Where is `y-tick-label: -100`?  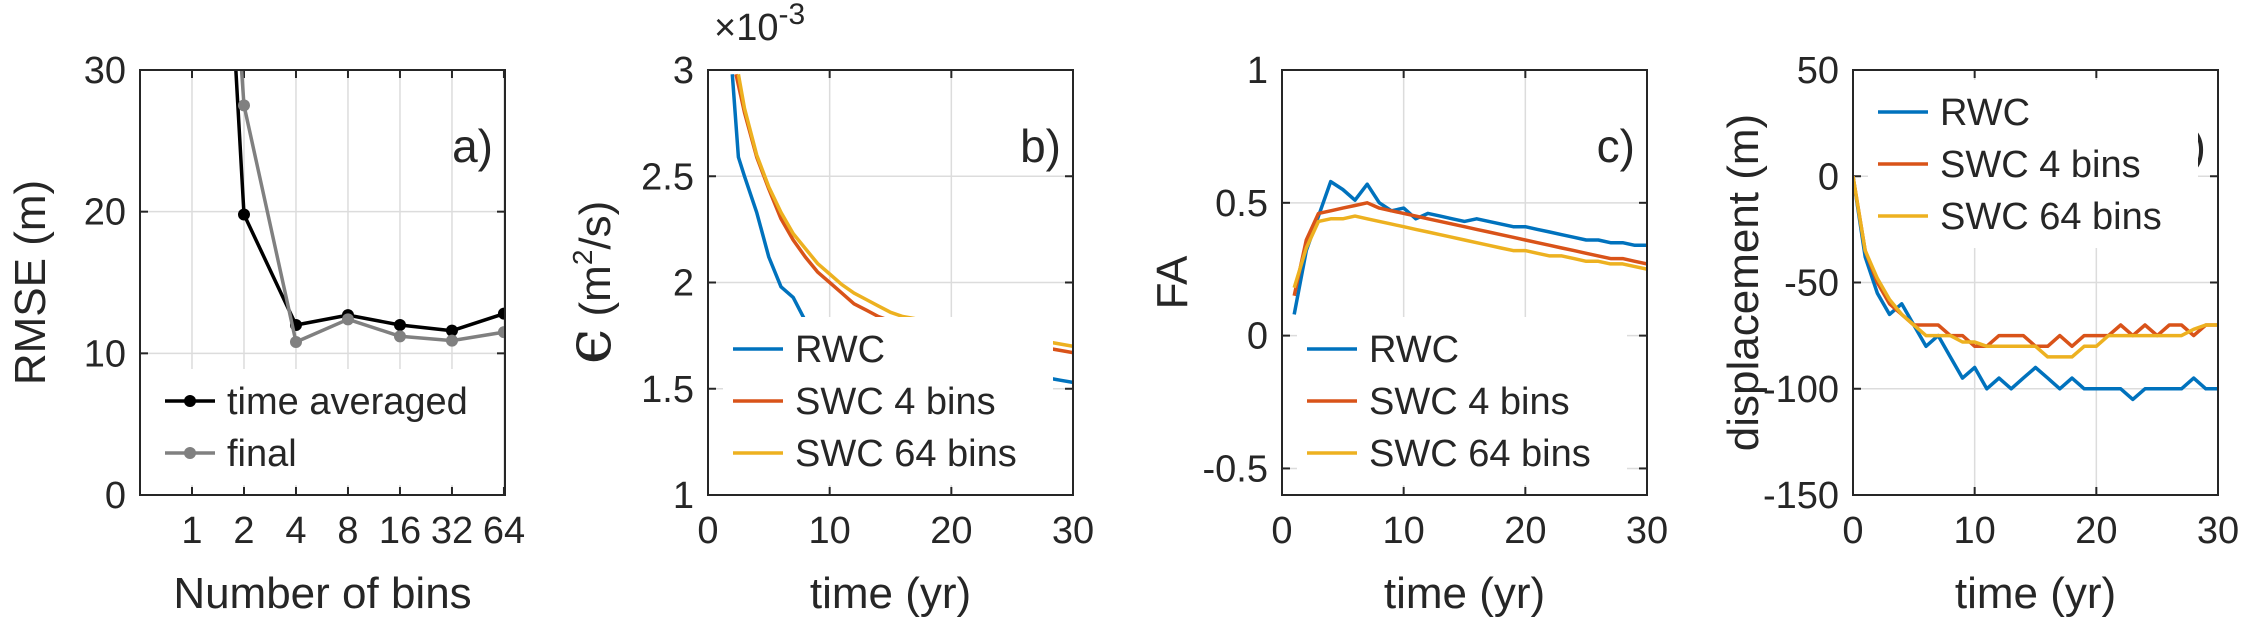 y-tick-label: -100 is located at coordinates (1801, 390).